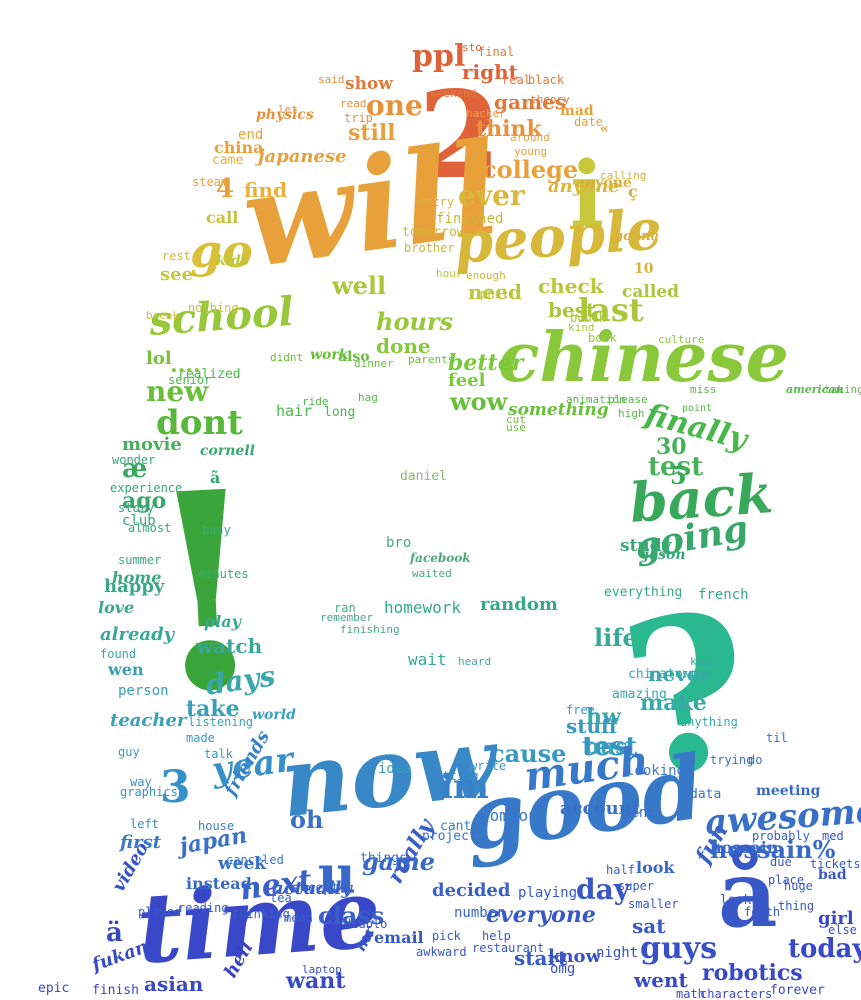 The width and height of the screenshot is (861, 1000). I want to click on cloud-word: realized, so click(209, 374).